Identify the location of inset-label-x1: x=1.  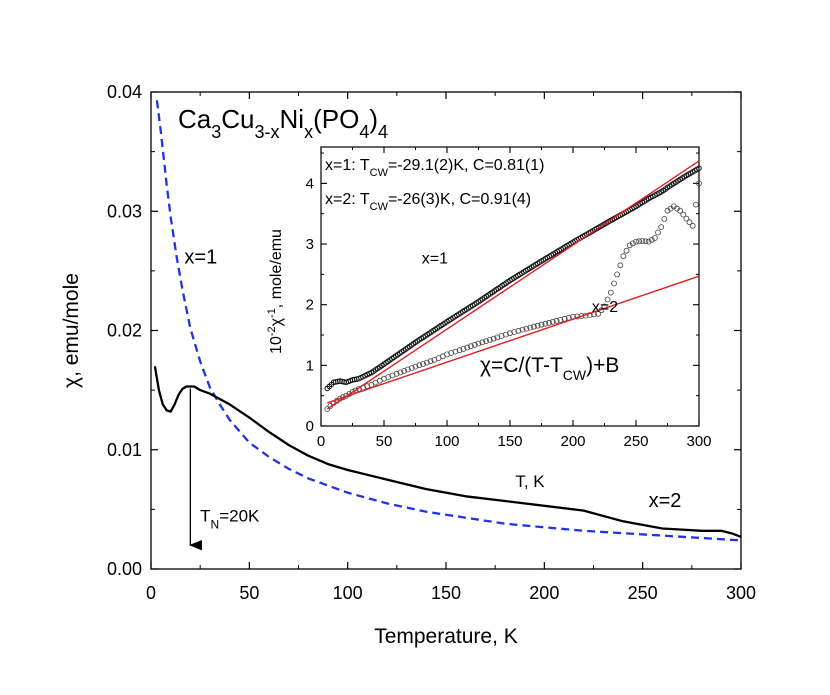
(435, 258).